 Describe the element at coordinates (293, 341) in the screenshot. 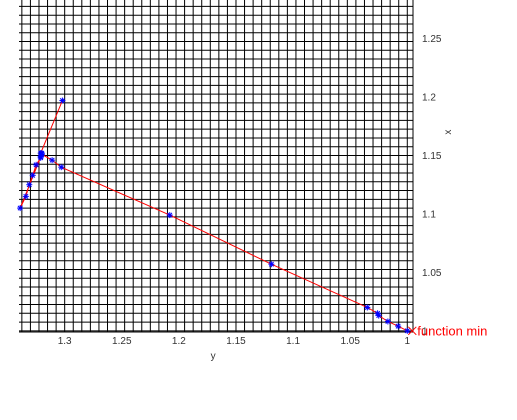

I see `x-tick-label: 1.1` at that location.